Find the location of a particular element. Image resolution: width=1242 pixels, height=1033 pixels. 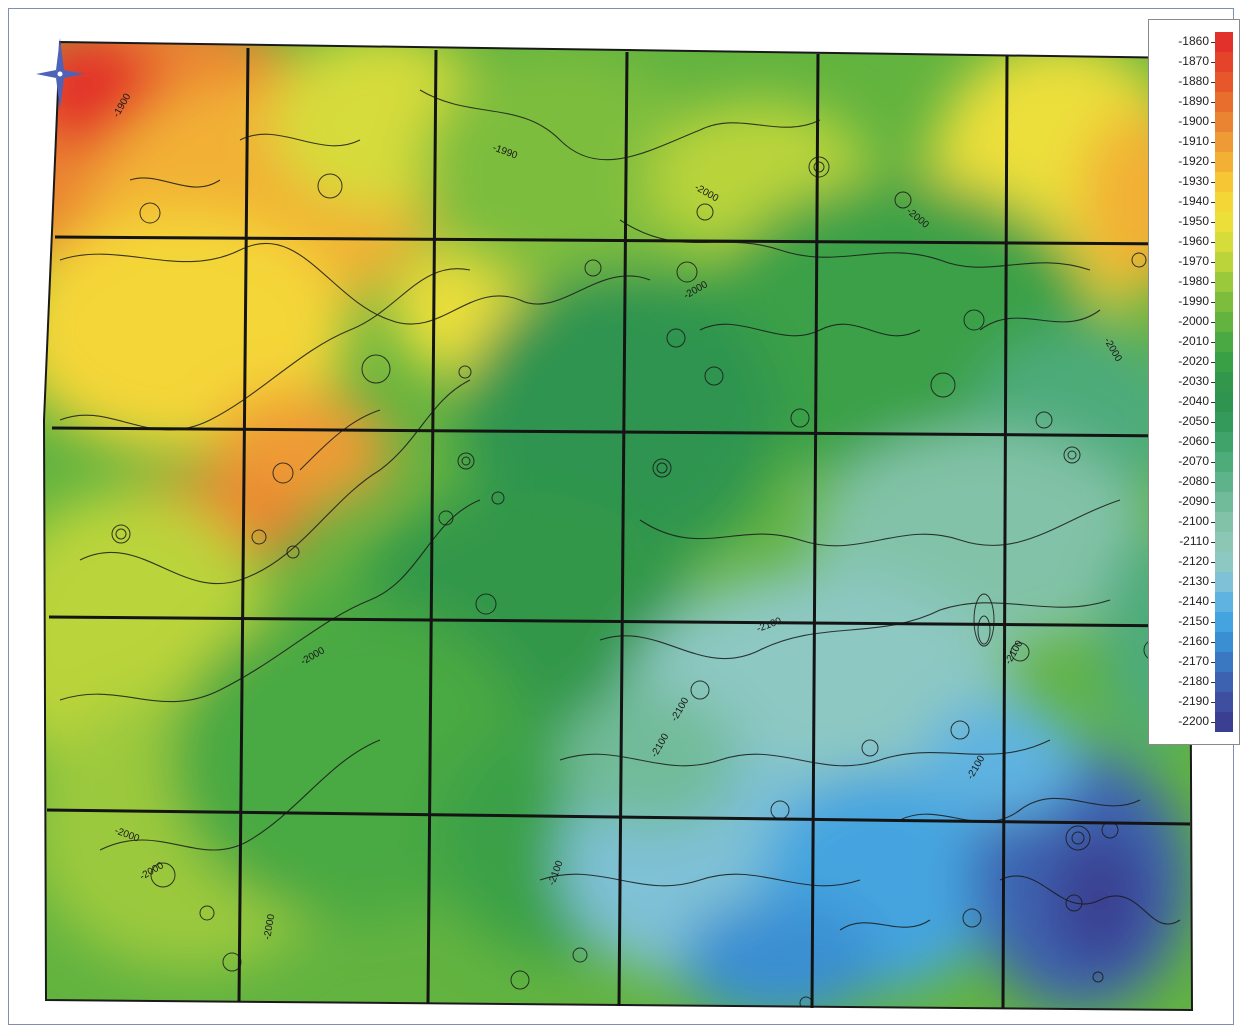

legend-entry: -2170 is located at coordinates (1194, 662).